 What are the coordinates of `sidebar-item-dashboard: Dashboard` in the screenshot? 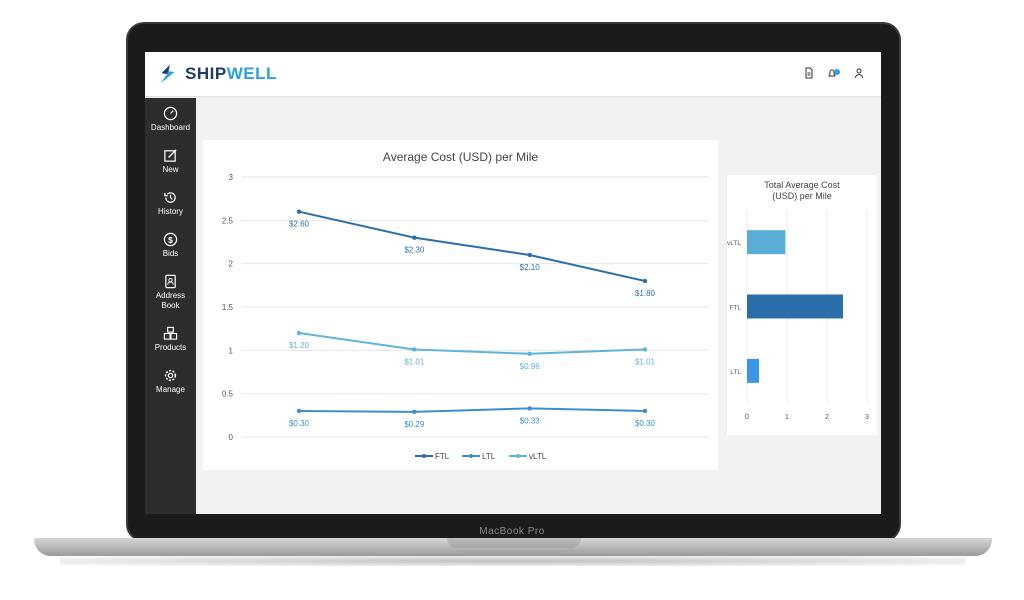 It's located at (170, 119).